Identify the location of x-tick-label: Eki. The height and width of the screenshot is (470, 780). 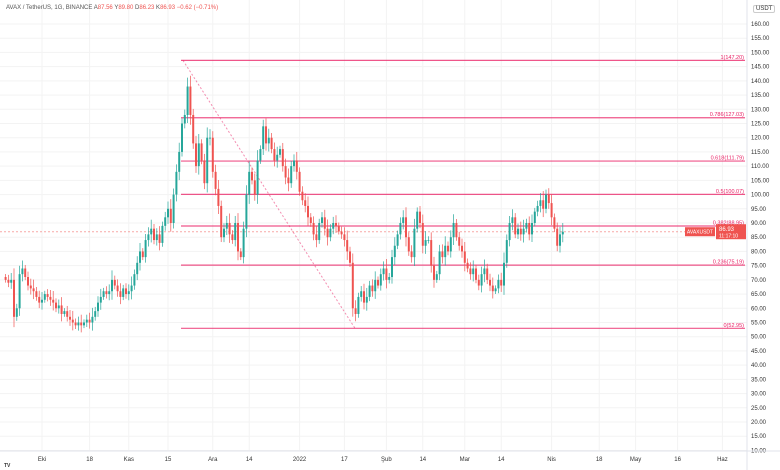
(42, 460).